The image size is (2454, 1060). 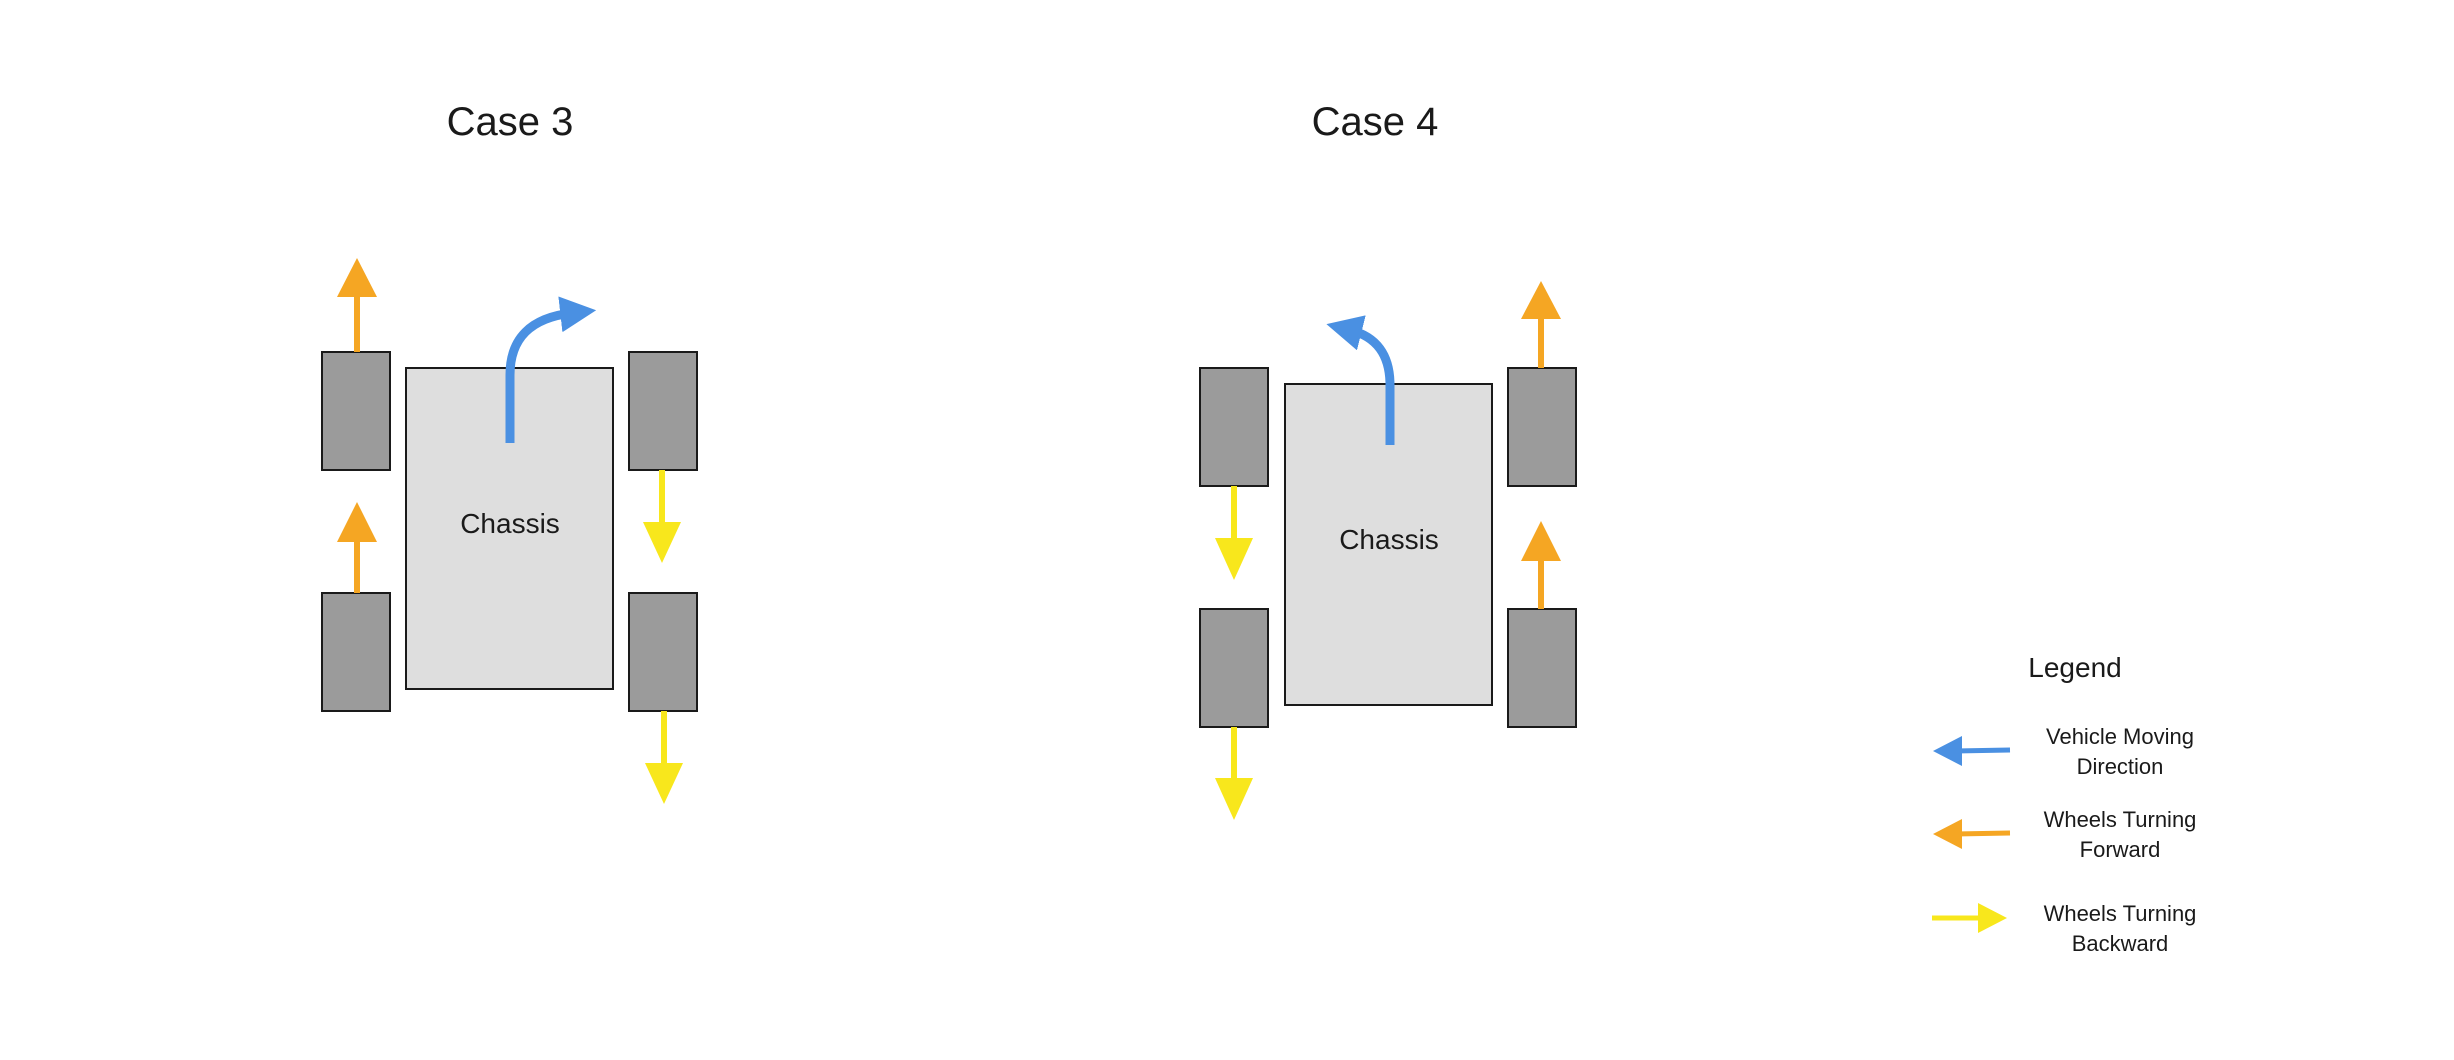 What do you see at coordinates (356, 411) in the screenshot?
I see `case3-wheel-left-front` at bounding box center [356, 411].